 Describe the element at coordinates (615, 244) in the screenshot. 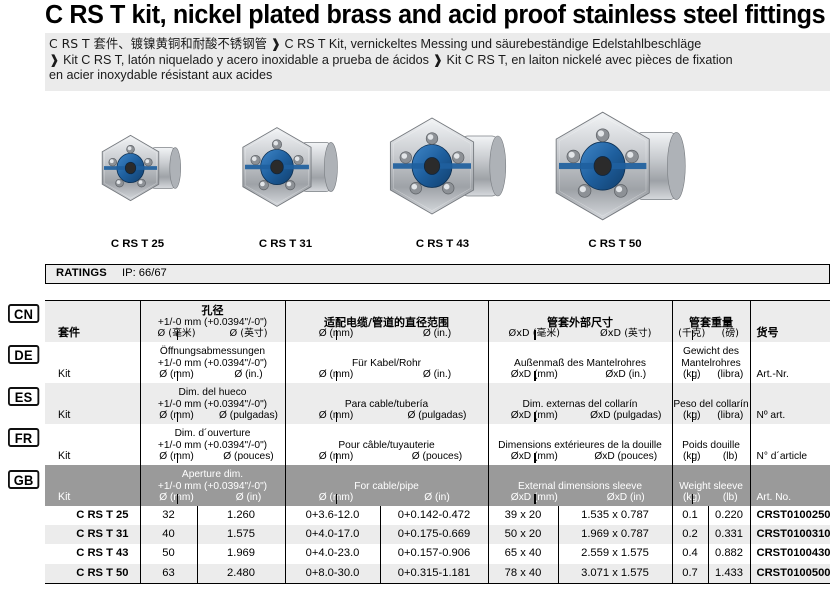

I see `product-caption: C RS T 50` at that location.